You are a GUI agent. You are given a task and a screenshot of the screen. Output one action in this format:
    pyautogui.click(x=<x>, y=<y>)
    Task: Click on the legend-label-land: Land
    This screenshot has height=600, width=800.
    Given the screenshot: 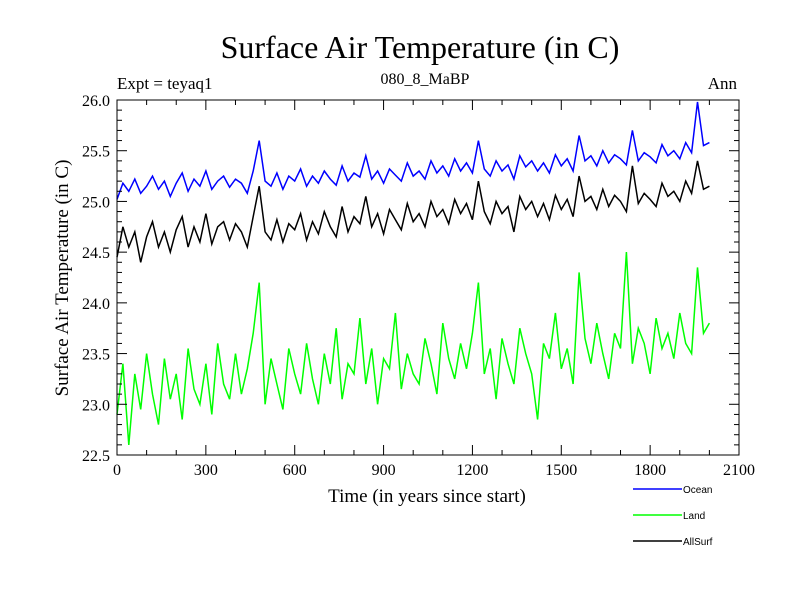 What is the action you would take?
    pyautogui.click(x=694, y=516)
    